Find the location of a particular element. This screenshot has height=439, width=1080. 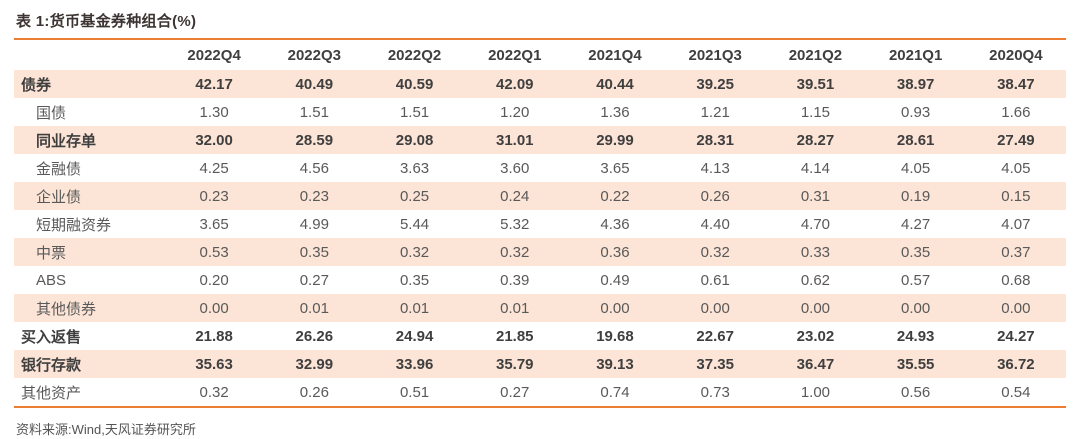

value-cell: 1.36 is located at coordinates (615, 112).